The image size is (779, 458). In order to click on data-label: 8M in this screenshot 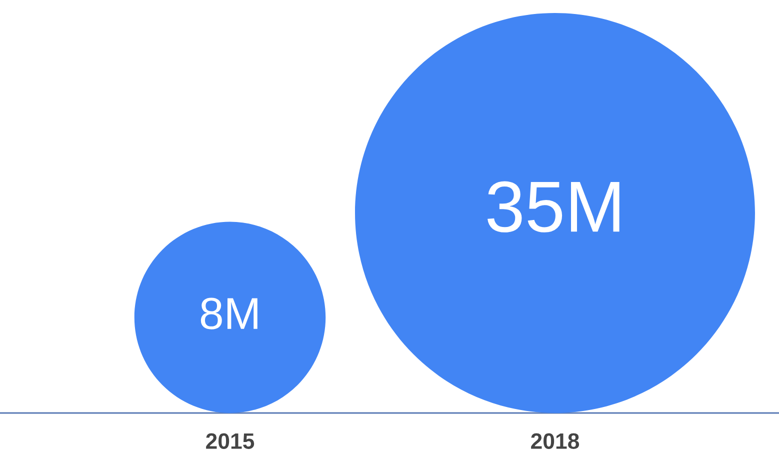, I will do `click(229, 314)`.